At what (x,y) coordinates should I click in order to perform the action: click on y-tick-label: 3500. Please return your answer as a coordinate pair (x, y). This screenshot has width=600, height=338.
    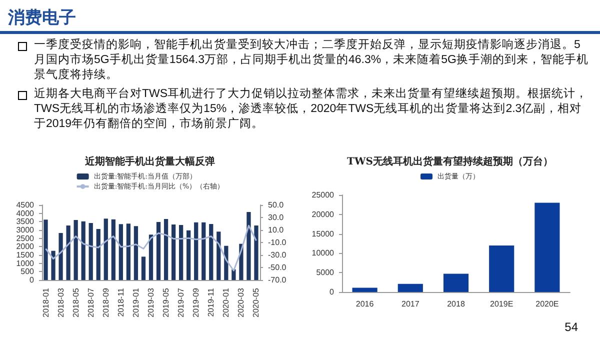
    Looking at the image, I should click on (25, 221).